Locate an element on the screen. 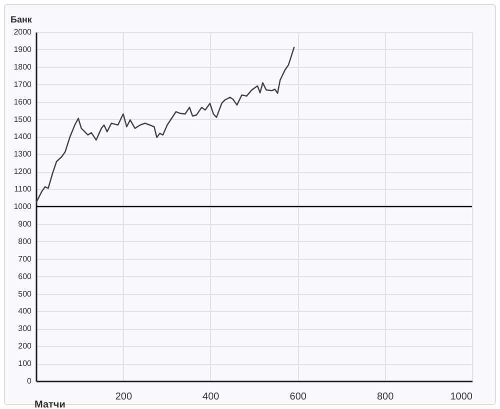 This screenshot has width=500, height=409. x-tick-label: 600 is located at coordinates (298, 397).